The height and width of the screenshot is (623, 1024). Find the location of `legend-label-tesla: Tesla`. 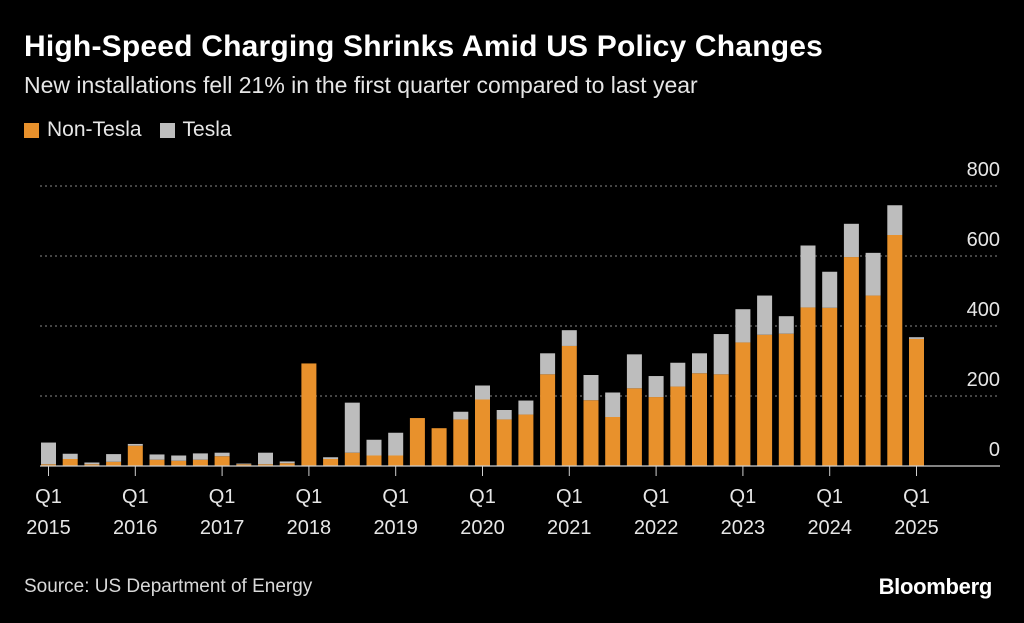

legend-label-tesla: Tesla is located at coordinates (207, 129).